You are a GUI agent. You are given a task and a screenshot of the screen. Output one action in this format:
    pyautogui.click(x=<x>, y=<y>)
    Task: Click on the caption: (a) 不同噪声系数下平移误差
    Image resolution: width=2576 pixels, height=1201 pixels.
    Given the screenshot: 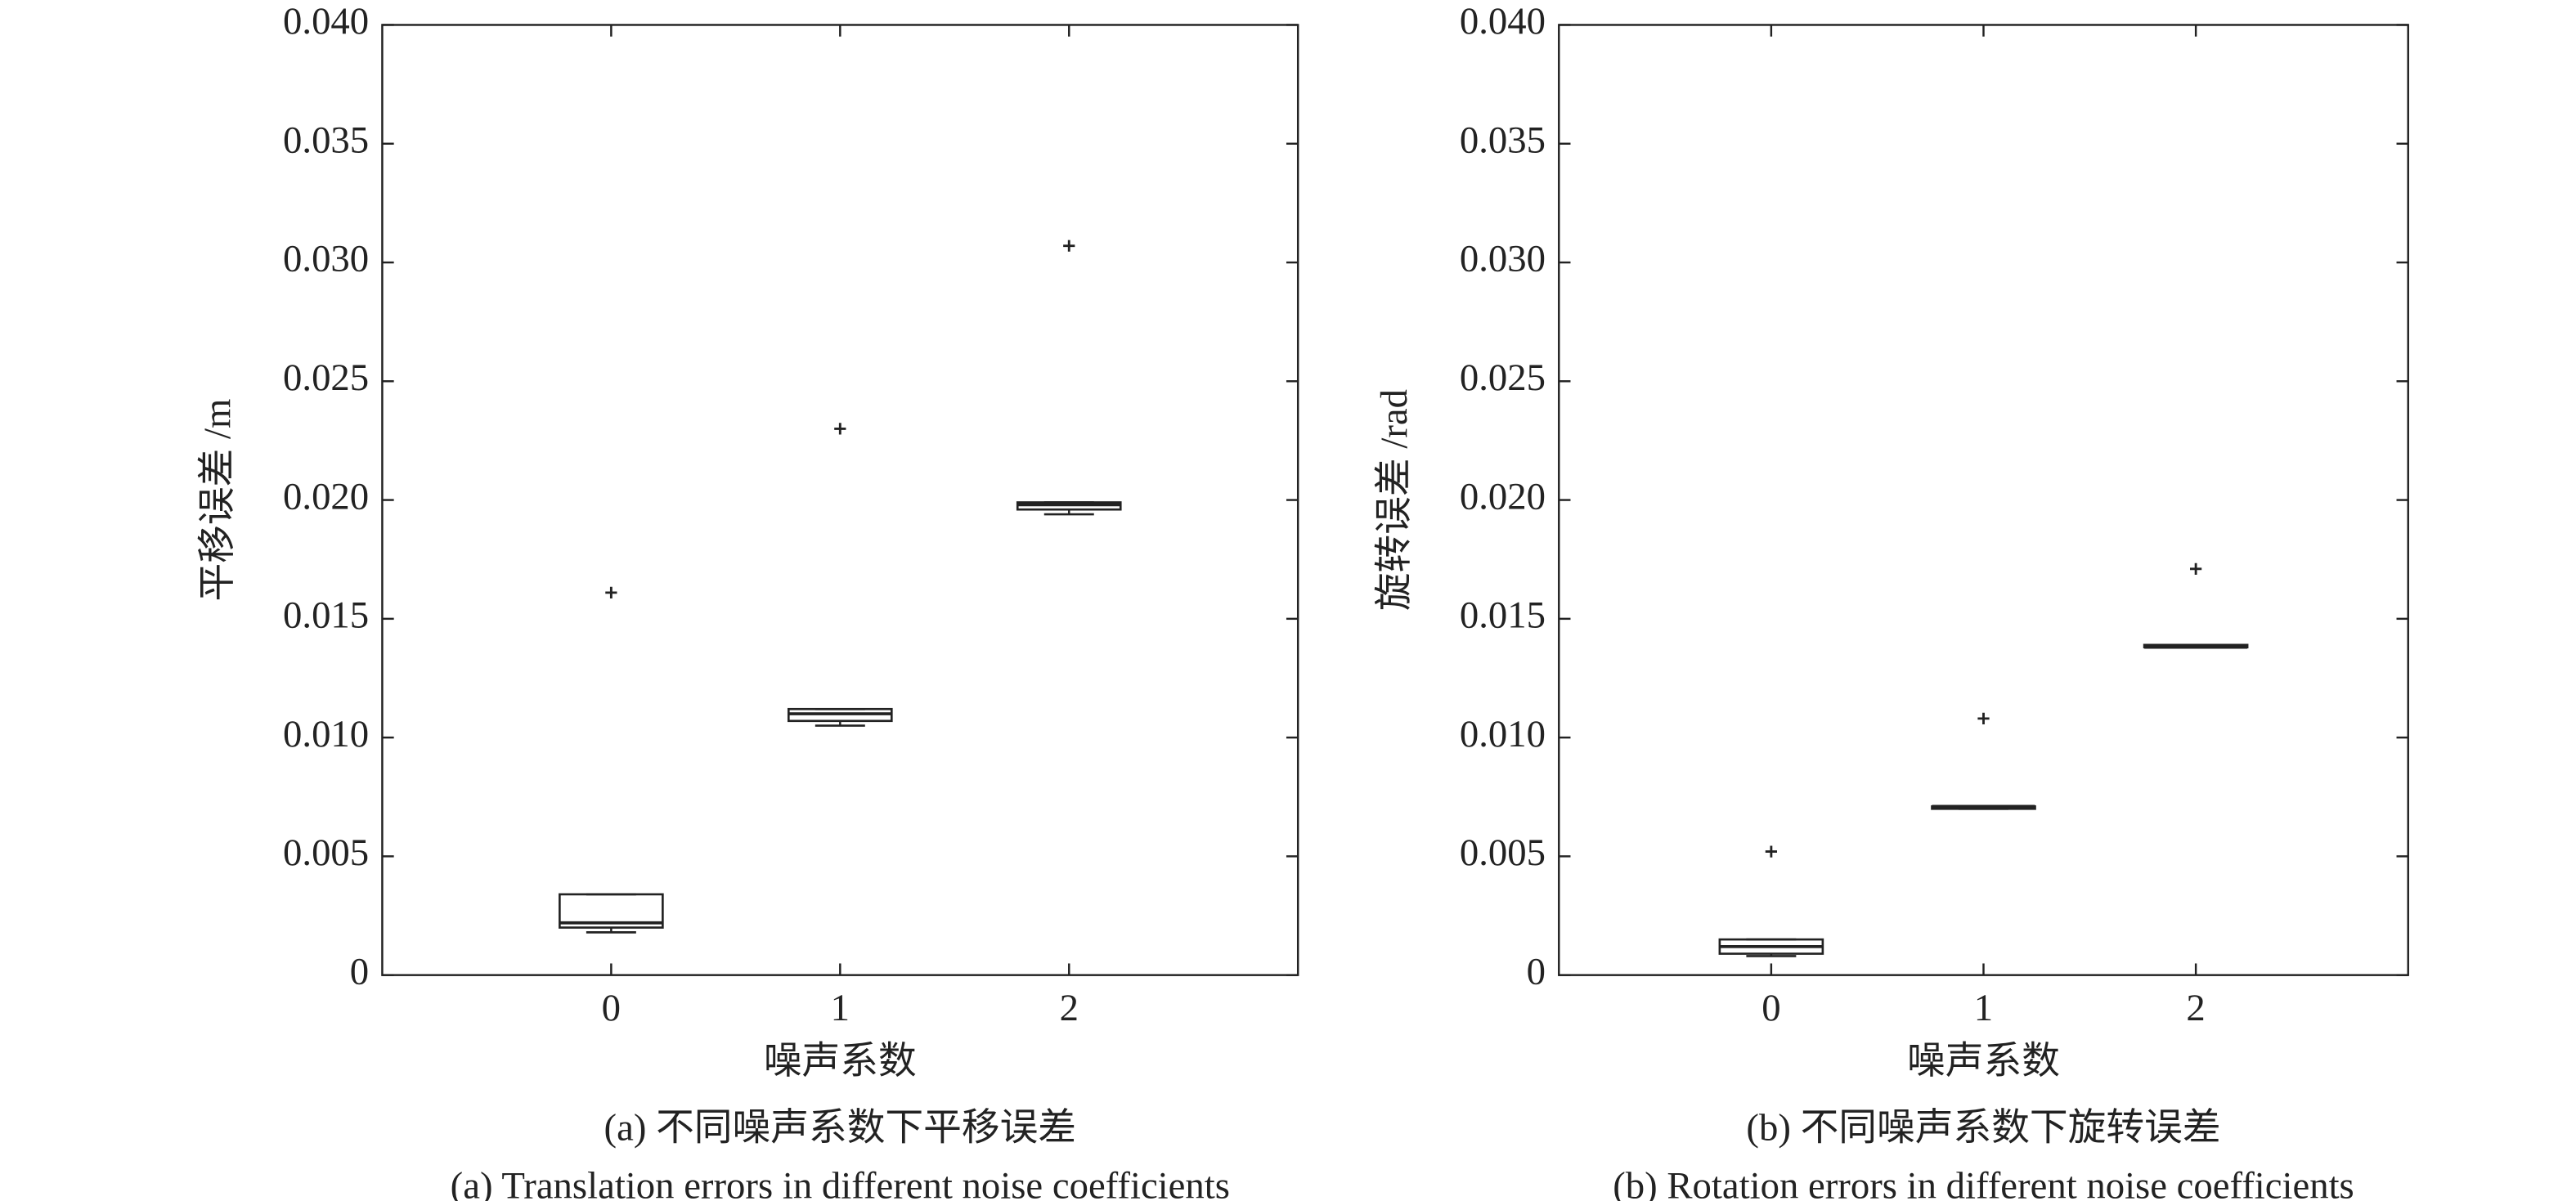 What is the action you would take?
    pyautogui.click(x=840, y=1127)
    